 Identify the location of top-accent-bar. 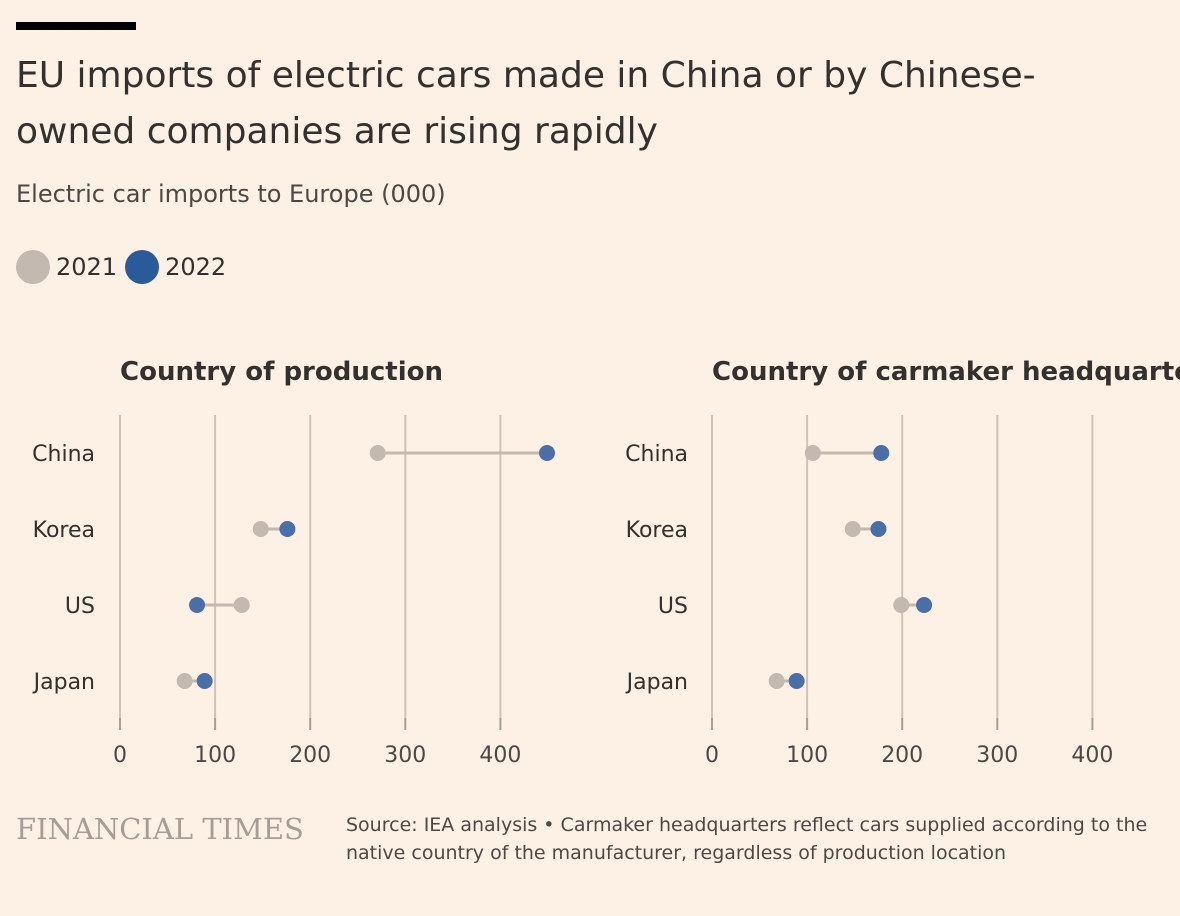
(76, 26).